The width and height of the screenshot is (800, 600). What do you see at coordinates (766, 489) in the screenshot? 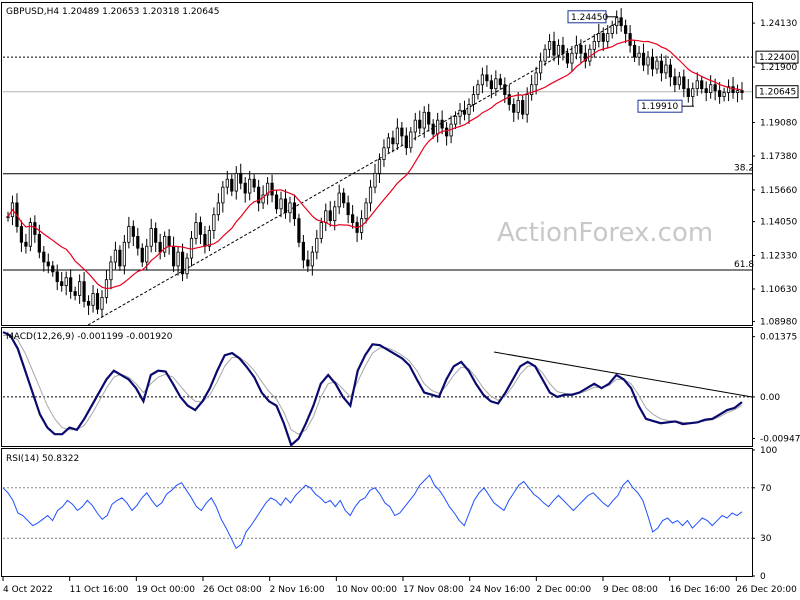
I see `rsi-tick-label: 70` at bounding box center [766, 489].